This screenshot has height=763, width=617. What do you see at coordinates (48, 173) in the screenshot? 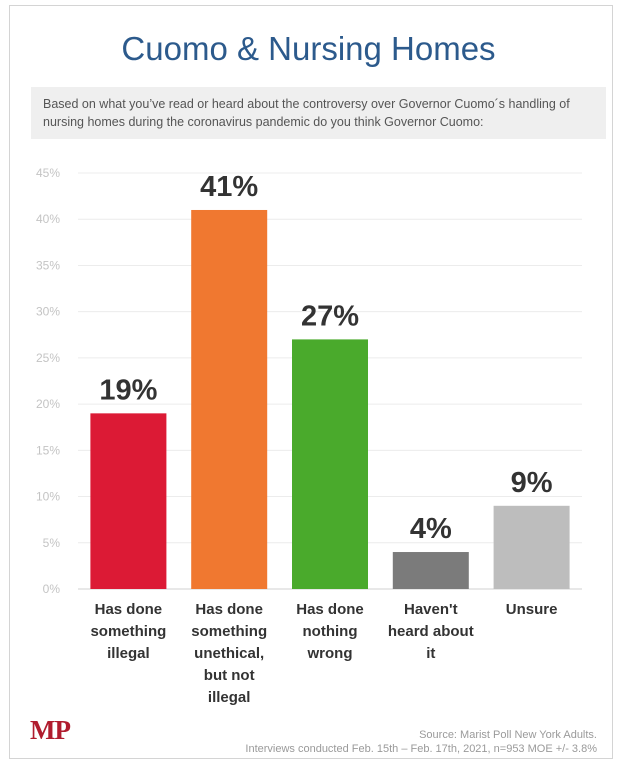
I see `y-tick-label: 45%` at bounding box center [48, 173].